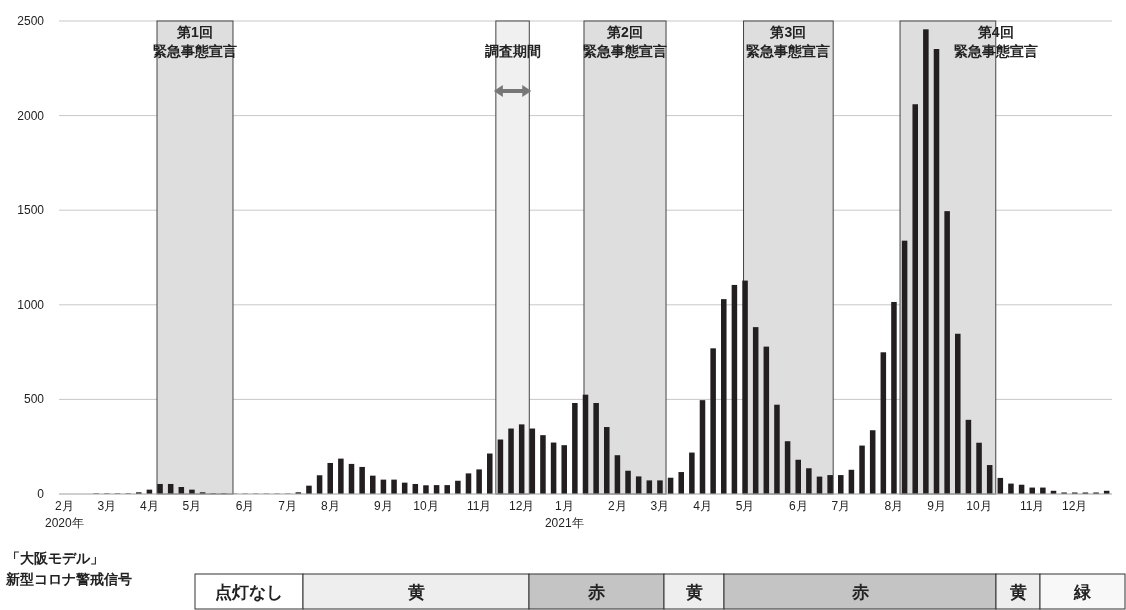 The height and width of the screenshot is (610, 1126). I want to click on band-label: 第3回緊急事態宣言, so click(788, 41).